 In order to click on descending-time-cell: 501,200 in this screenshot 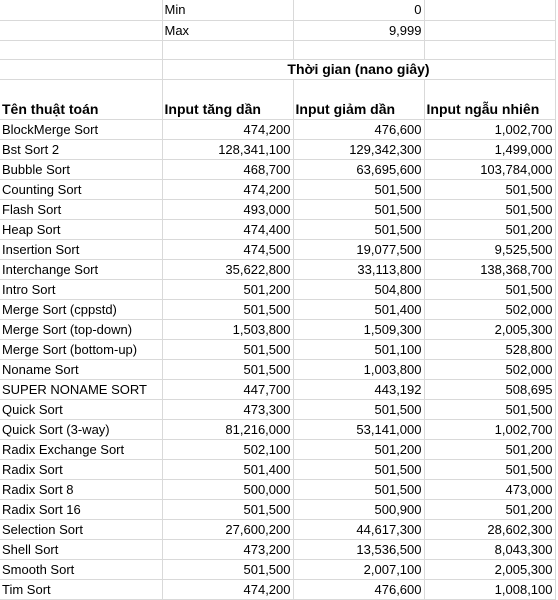, I will do `click(359, 449)`.